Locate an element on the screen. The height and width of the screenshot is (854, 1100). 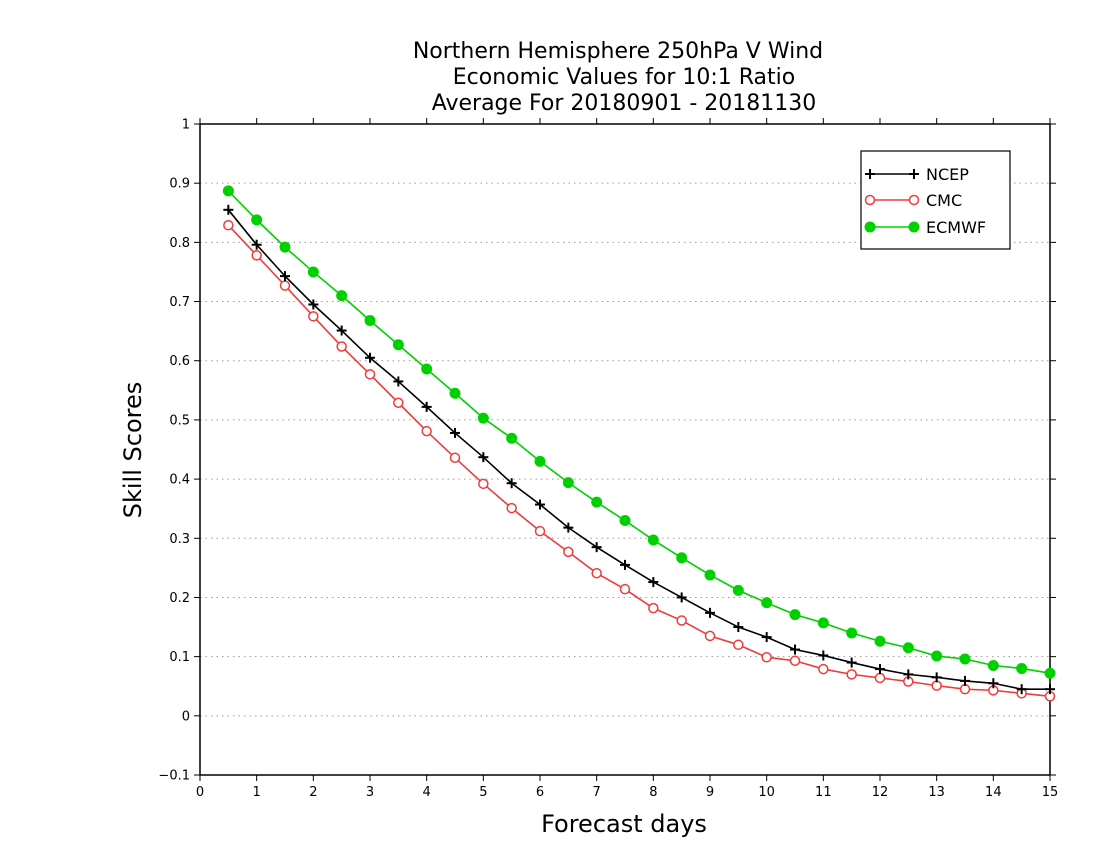
legend: NCEP CMC ECMWF is located at coordinates (935, 200).